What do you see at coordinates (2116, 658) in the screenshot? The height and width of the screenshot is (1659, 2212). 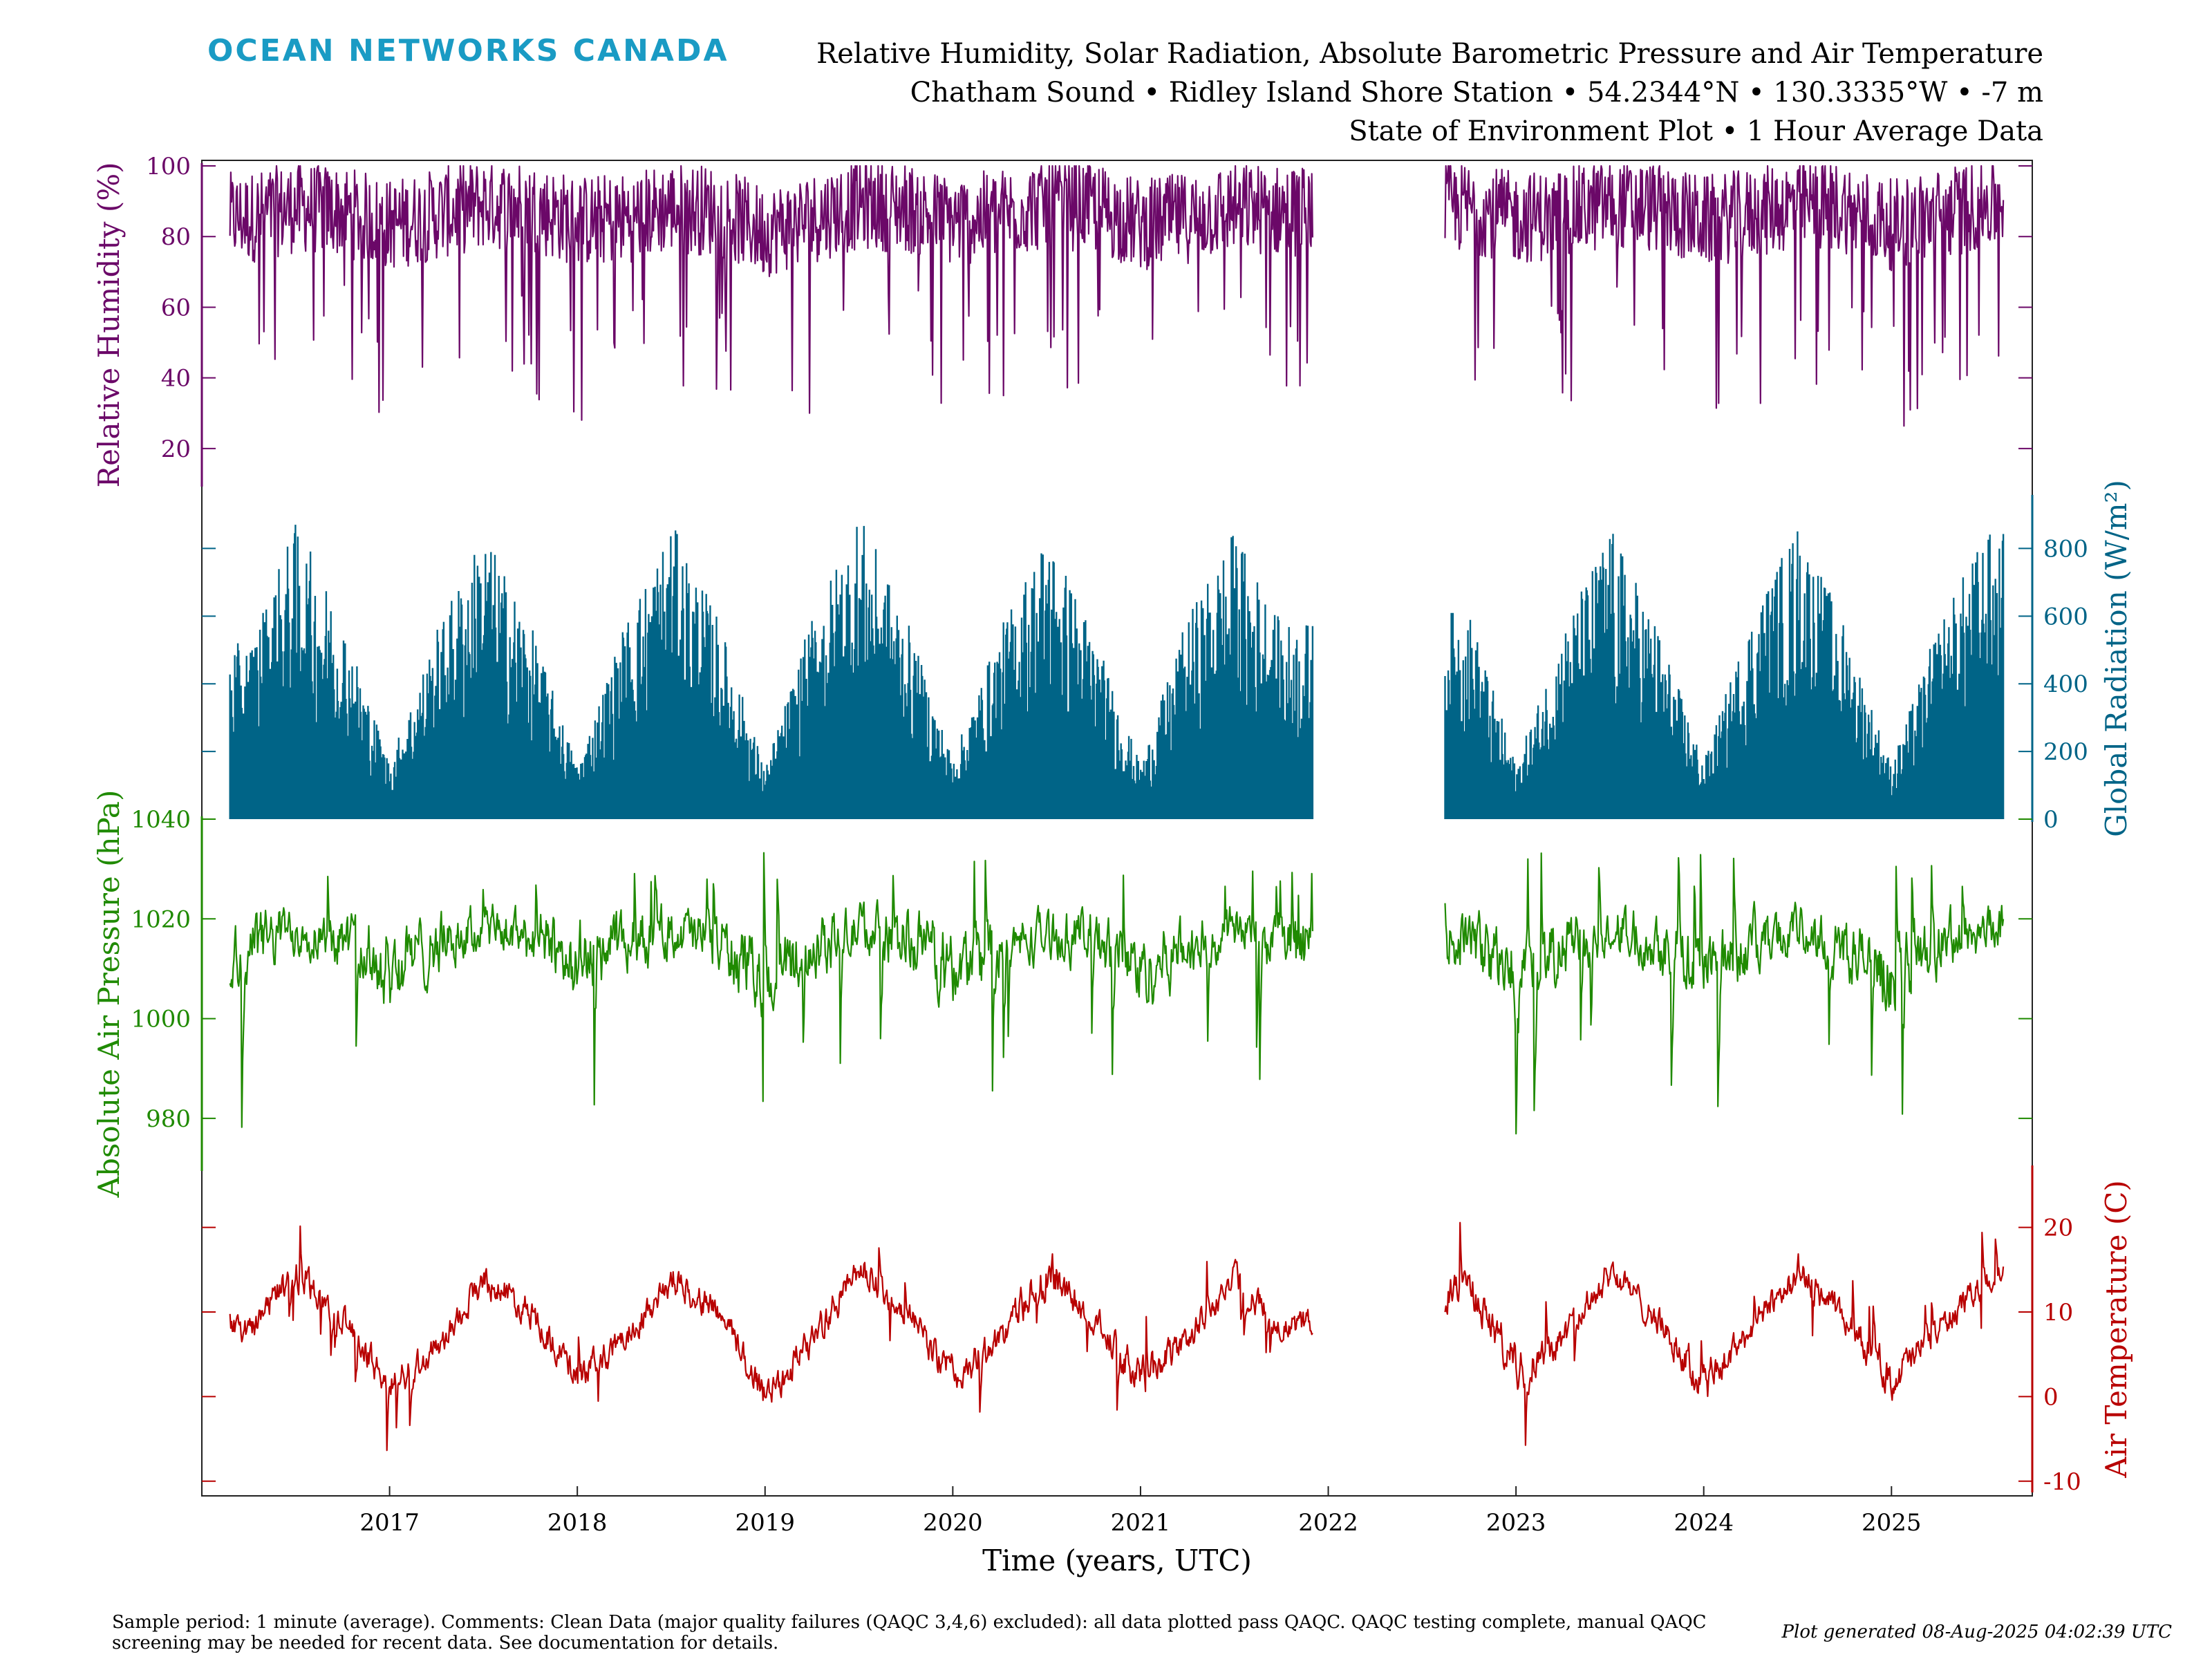 I see `y-axis-label-2: Global Radiation (W/m²)` at bounding box center [2116, 658].